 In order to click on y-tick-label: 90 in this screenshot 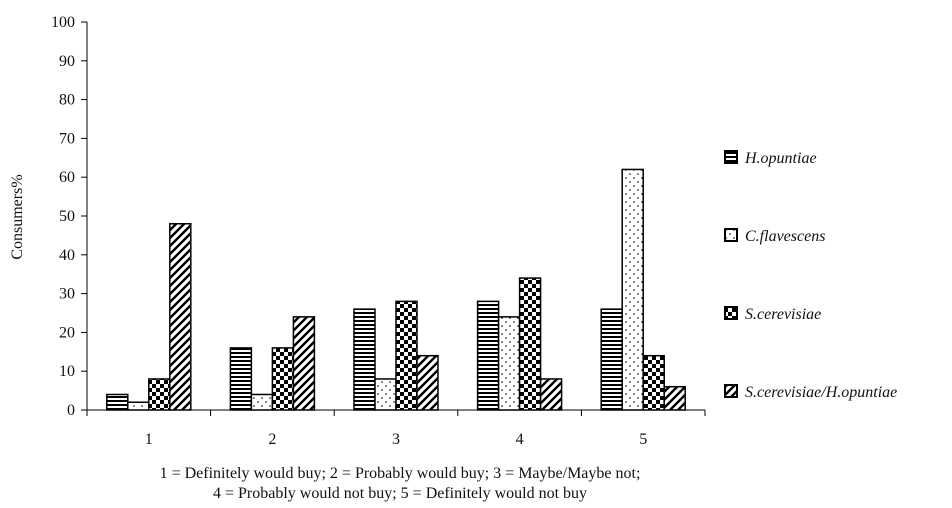, I will do `click(67, 61)`.